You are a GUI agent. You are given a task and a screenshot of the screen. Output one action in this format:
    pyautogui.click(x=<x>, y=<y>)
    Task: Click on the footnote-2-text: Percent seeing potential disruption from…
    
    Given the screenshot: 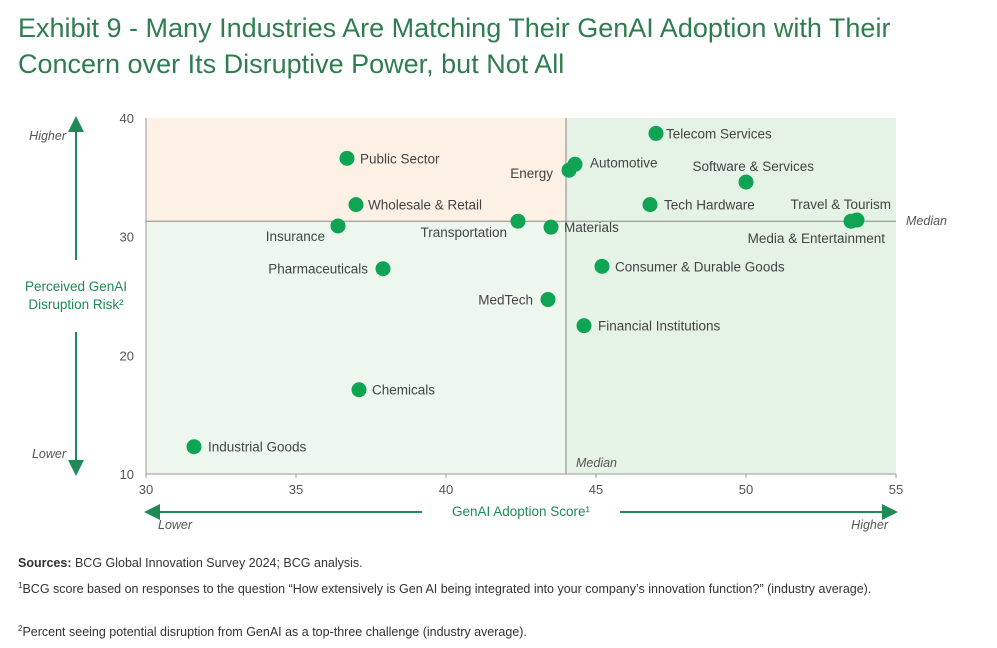 What is the action you would take?
    pyautogui.click(x=274, y=632)
    